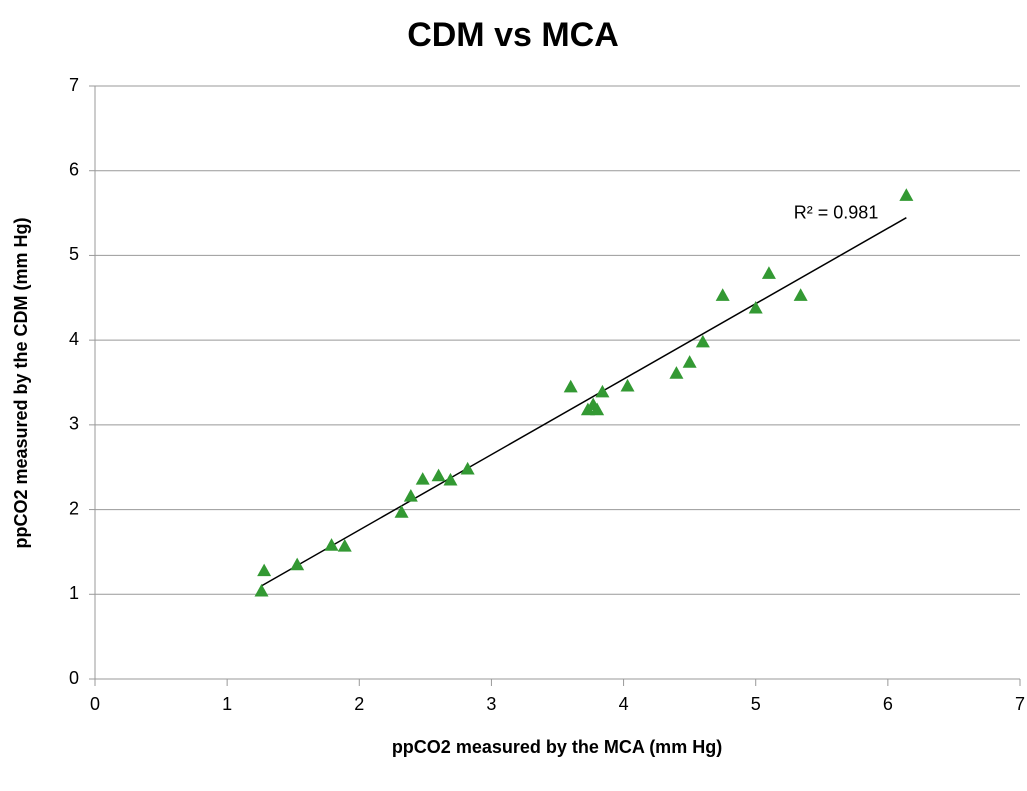  I want to click on y-tick-label: 6, so click(74, 169).